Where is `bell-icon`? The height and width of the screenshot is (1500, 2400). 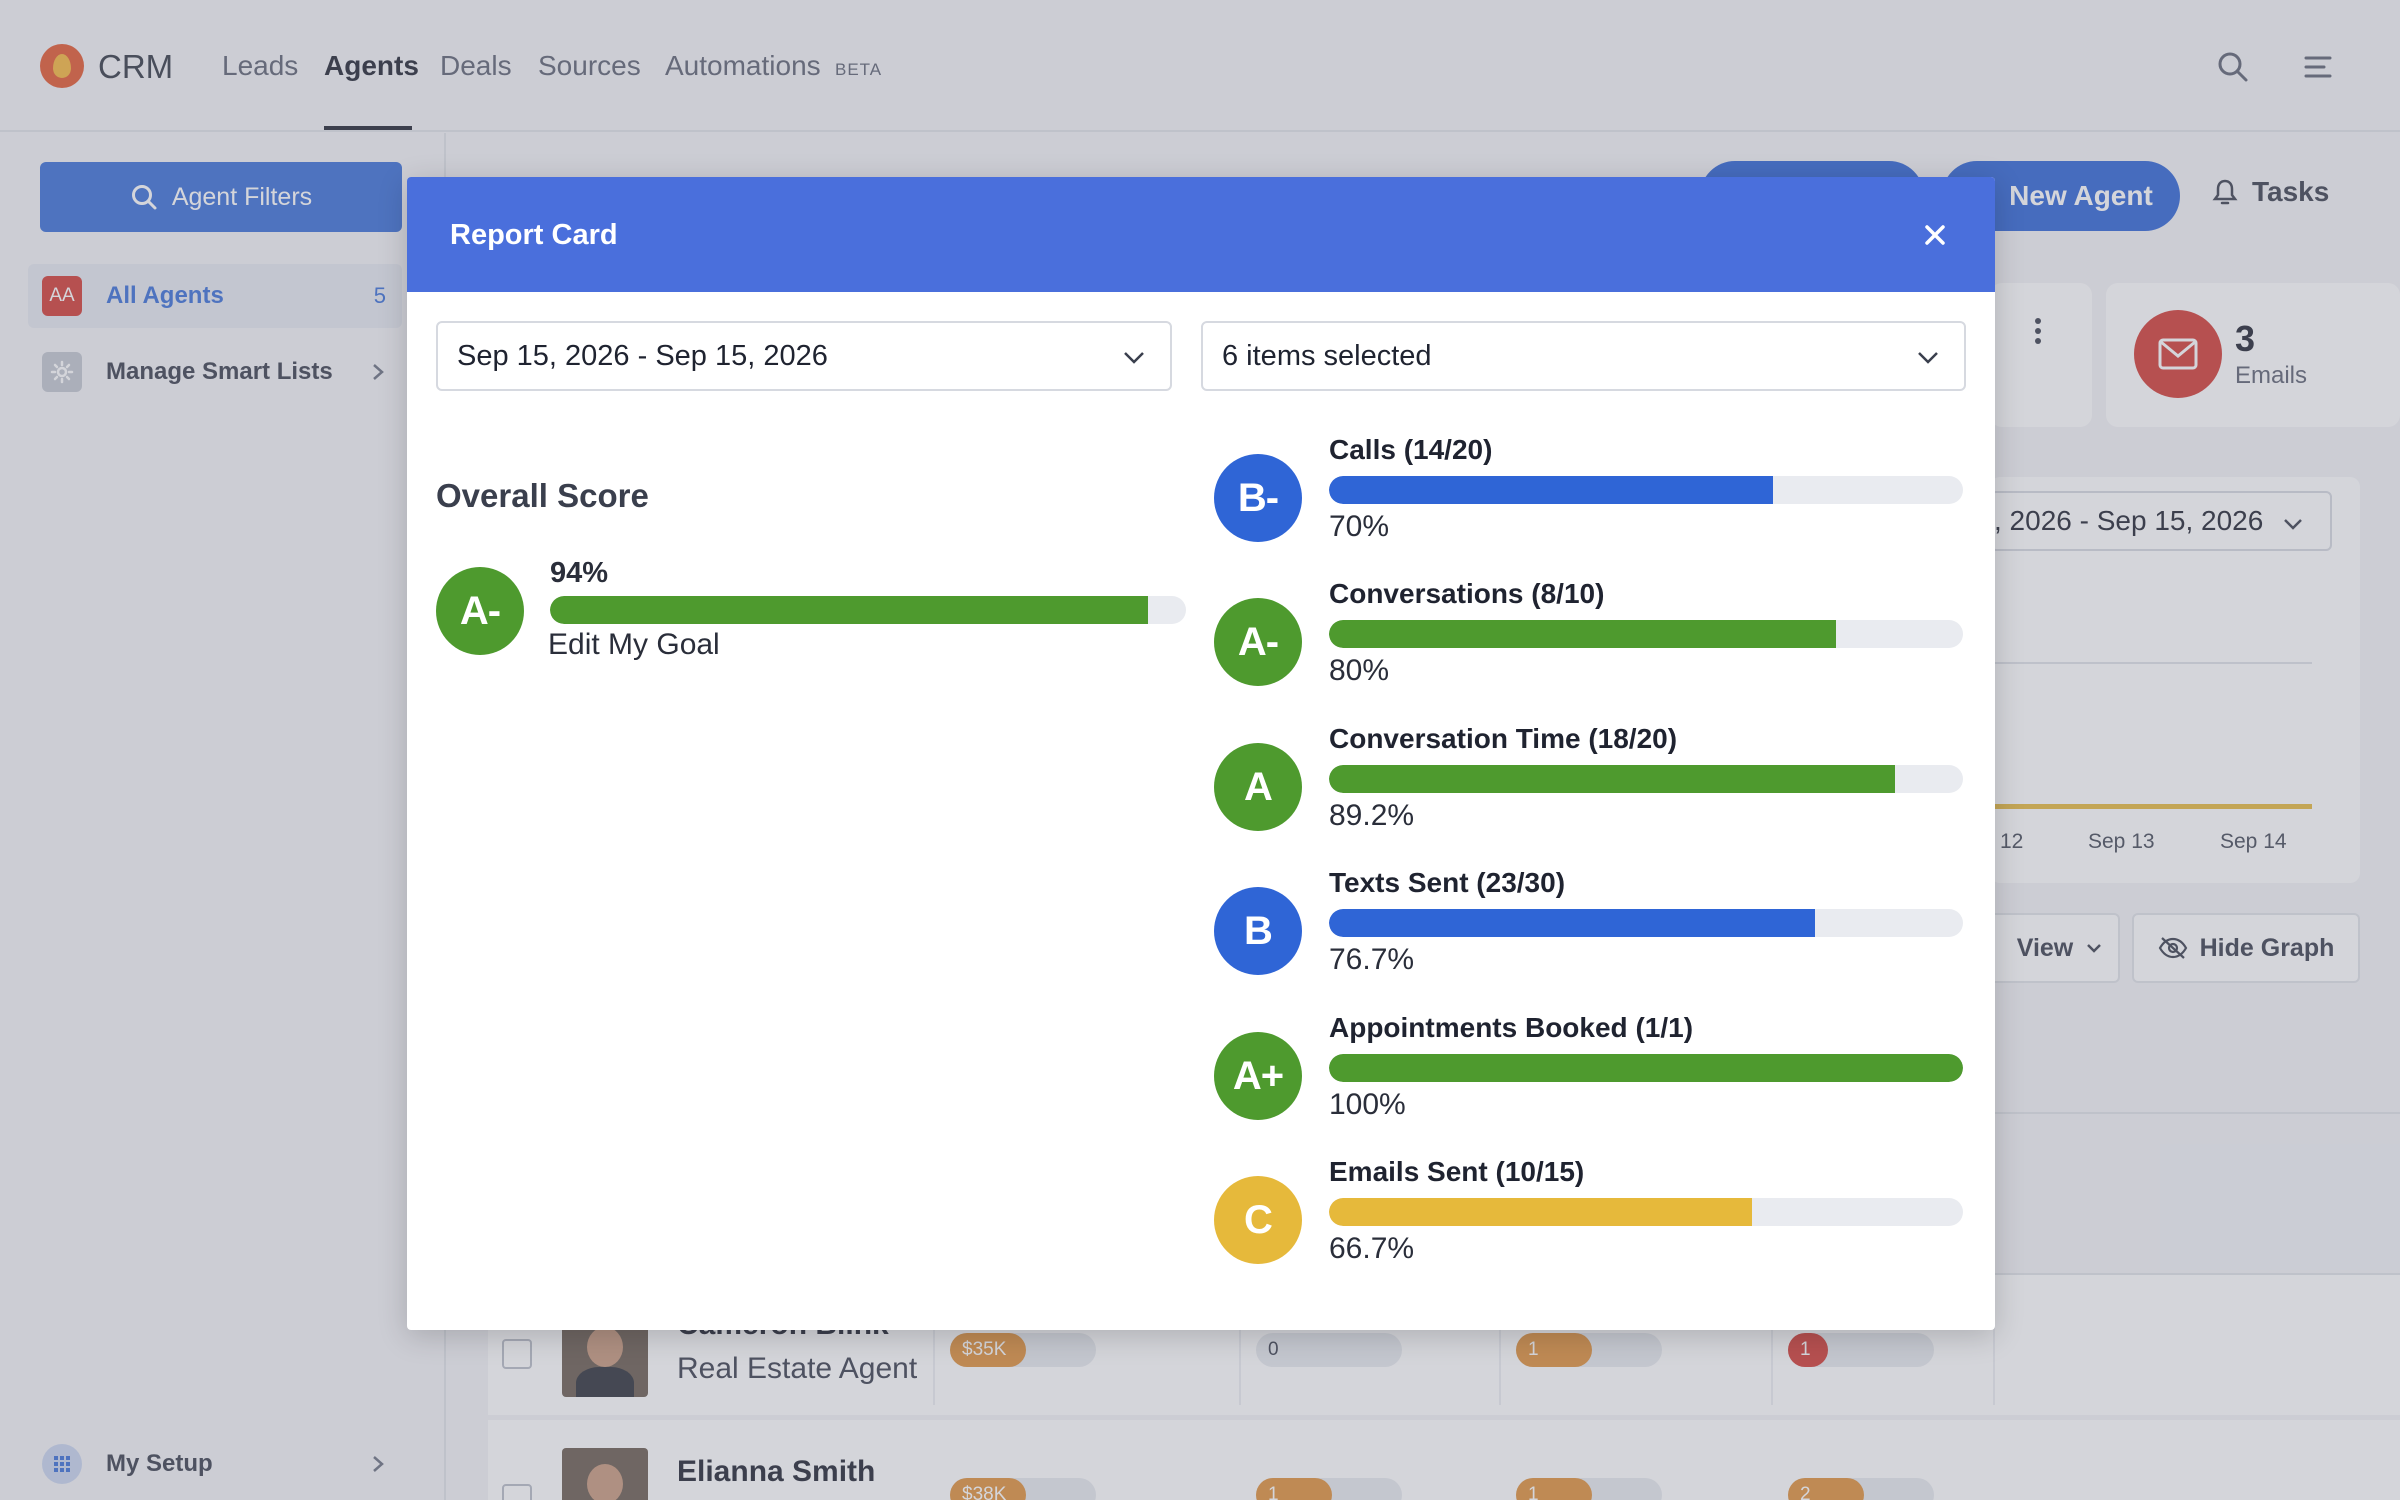 bell-icon is located at coordinates (2225, 192).